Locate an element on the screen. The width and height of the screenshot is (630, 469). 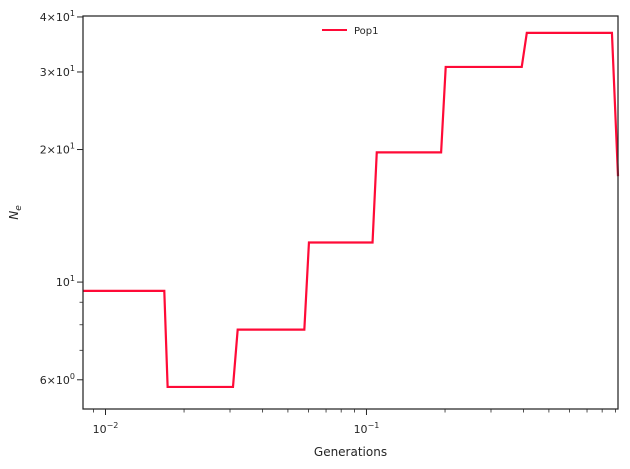
legend-label-pop1: Pop1 is located at coordinates (366, 31).